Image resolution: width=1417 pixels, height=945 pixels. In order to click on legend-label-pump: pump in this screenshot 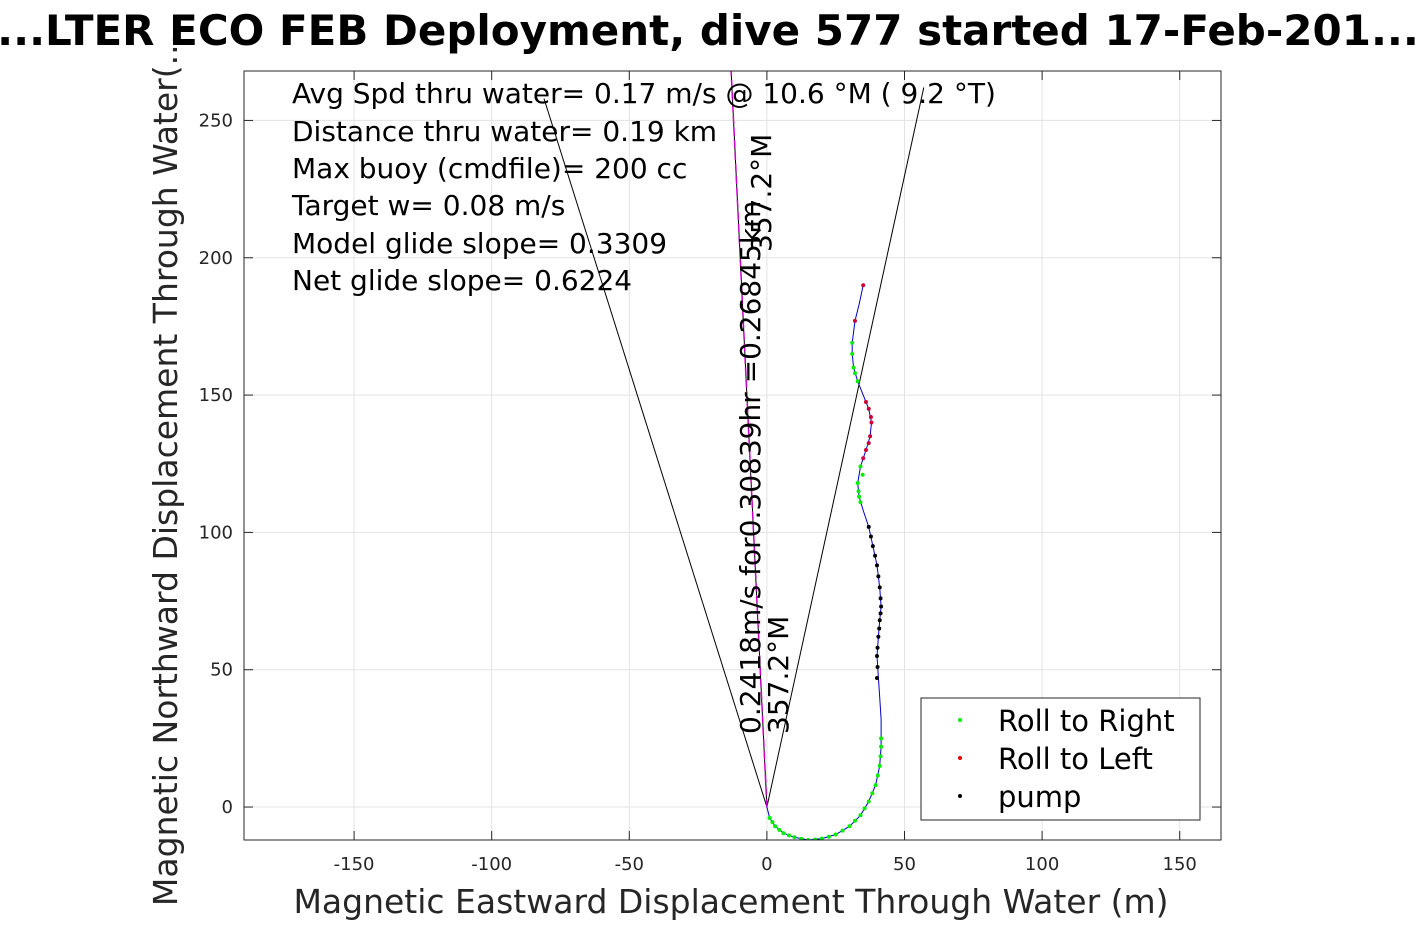, I will do `click(1039, 797)`.